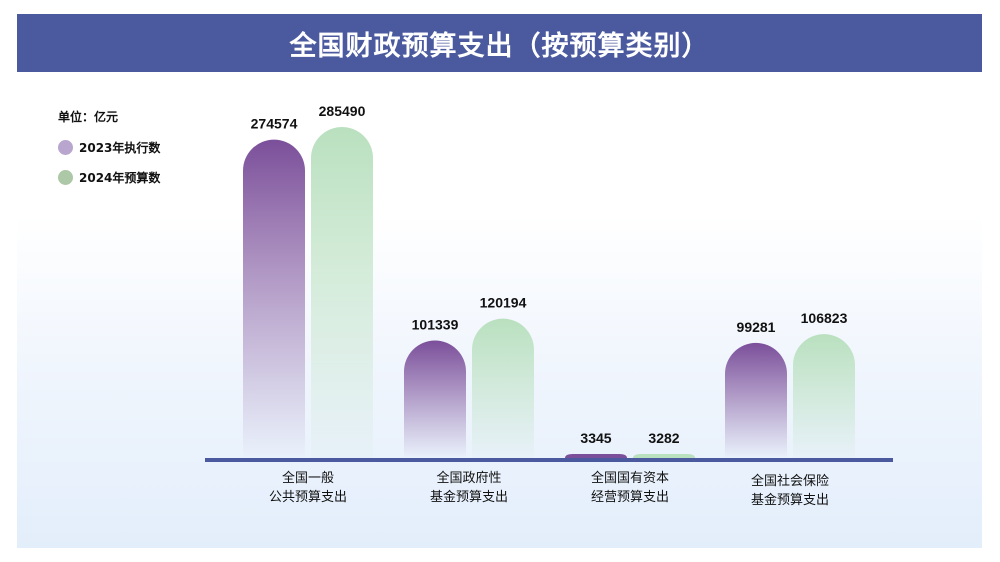  I want to click on chart-title: 全国财政预算支出（按预算类别）, so click(499, 43).